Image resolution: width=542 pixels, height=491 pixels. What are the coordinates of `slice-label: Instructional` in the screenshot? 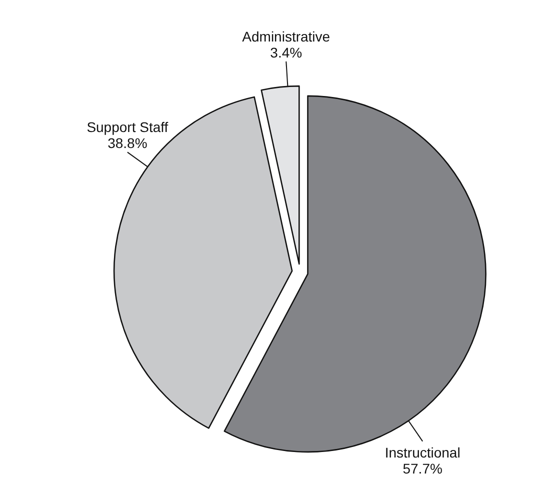 It's located at (422, 452).